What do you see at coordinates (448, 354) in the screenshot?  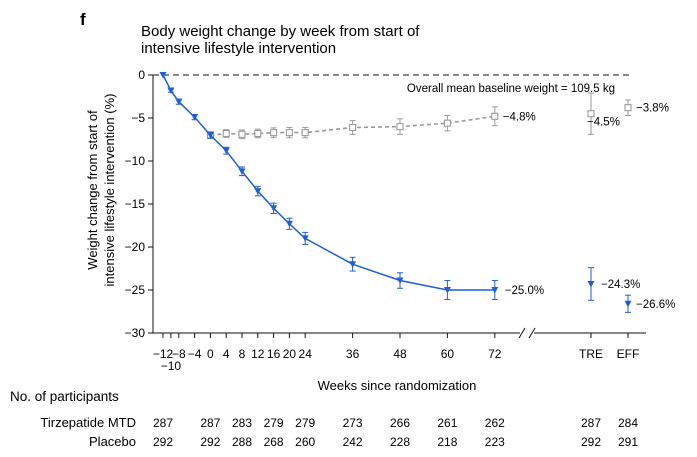 I see `x-tick-label: 60` at bounding box center [448, 354].